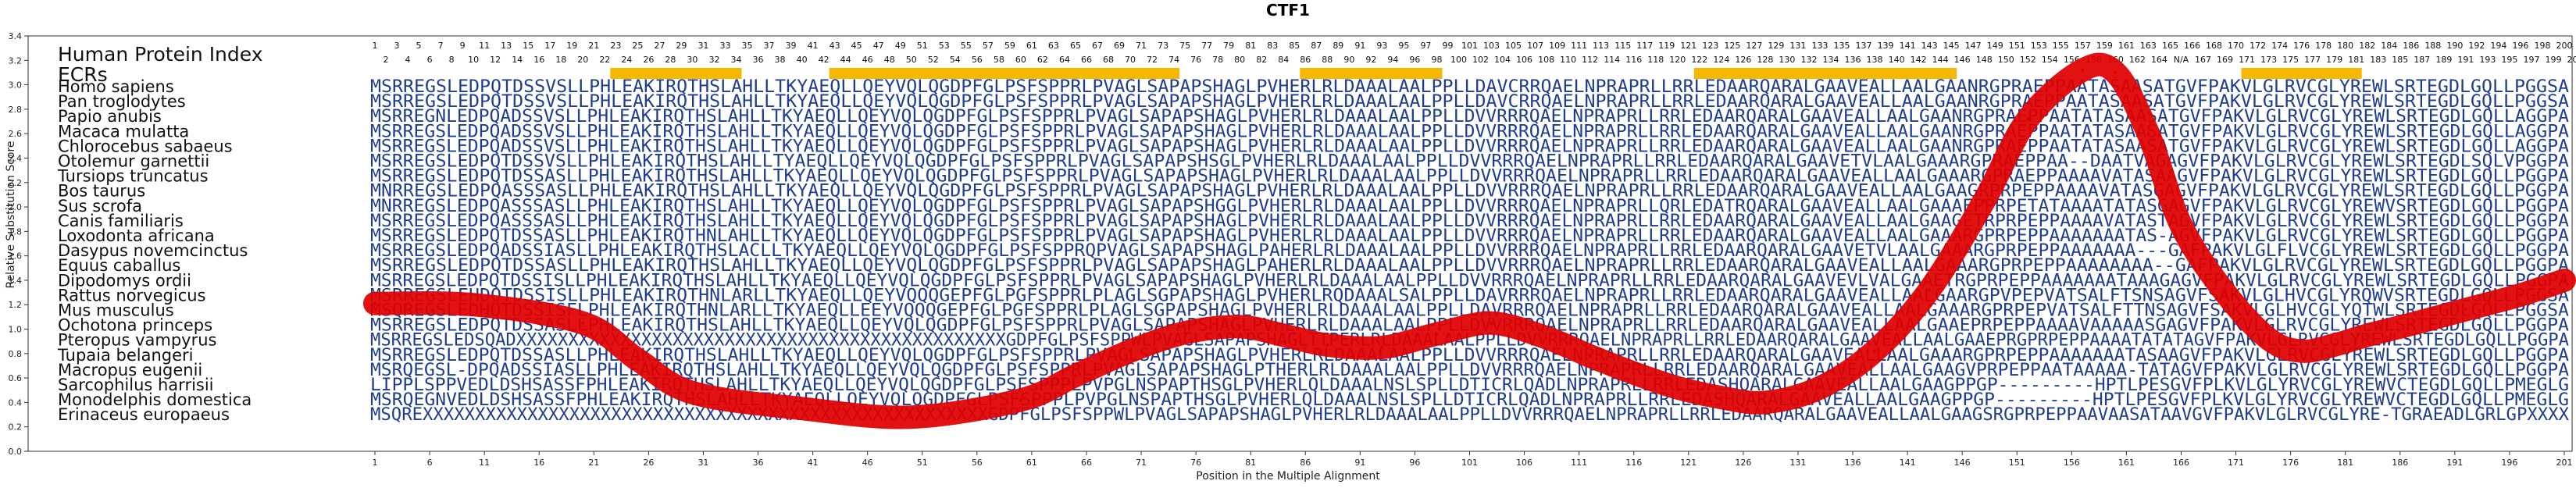 This screenshot has width=2576, height=488. What do you see at coordinates (528, 46) in the screenshot?
I see `human-index-odd: 15` at bounding box center [528, 46].